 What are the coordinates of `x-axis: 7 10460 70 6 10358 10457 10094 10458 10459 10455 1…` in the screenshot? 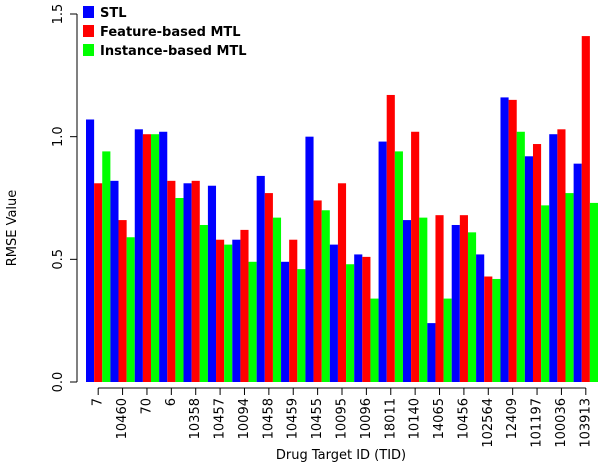 It's located at (342, 417).